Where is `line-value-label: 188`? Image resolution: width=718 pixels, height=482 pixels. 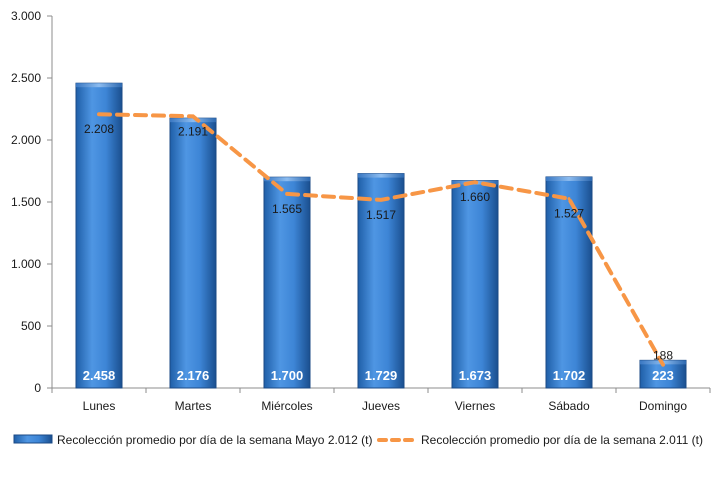 line-value-label: 188 is located at coordinates (663, 356).